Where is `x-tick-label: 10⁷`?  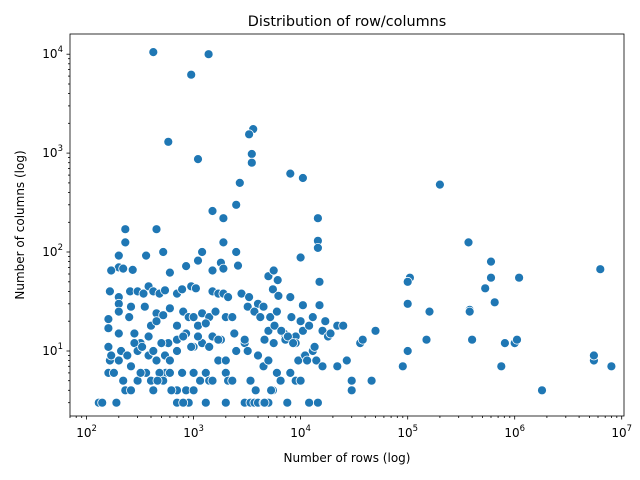
x-tick-label: 10⁷ is located at coordinates (621, 432).